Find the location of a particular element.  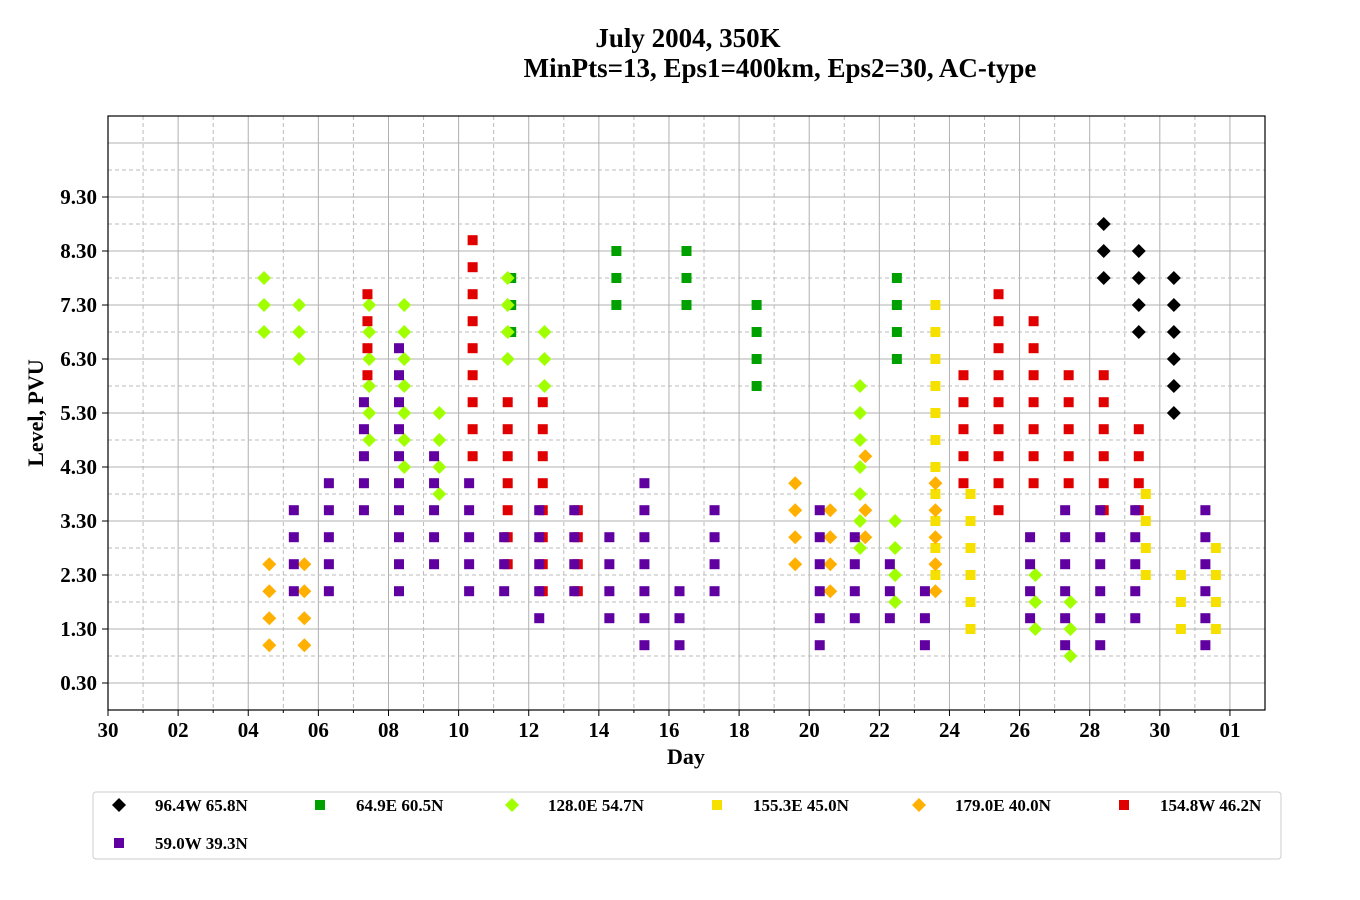

y-tick-label: 4.30 is located at coordinates (78, 467).